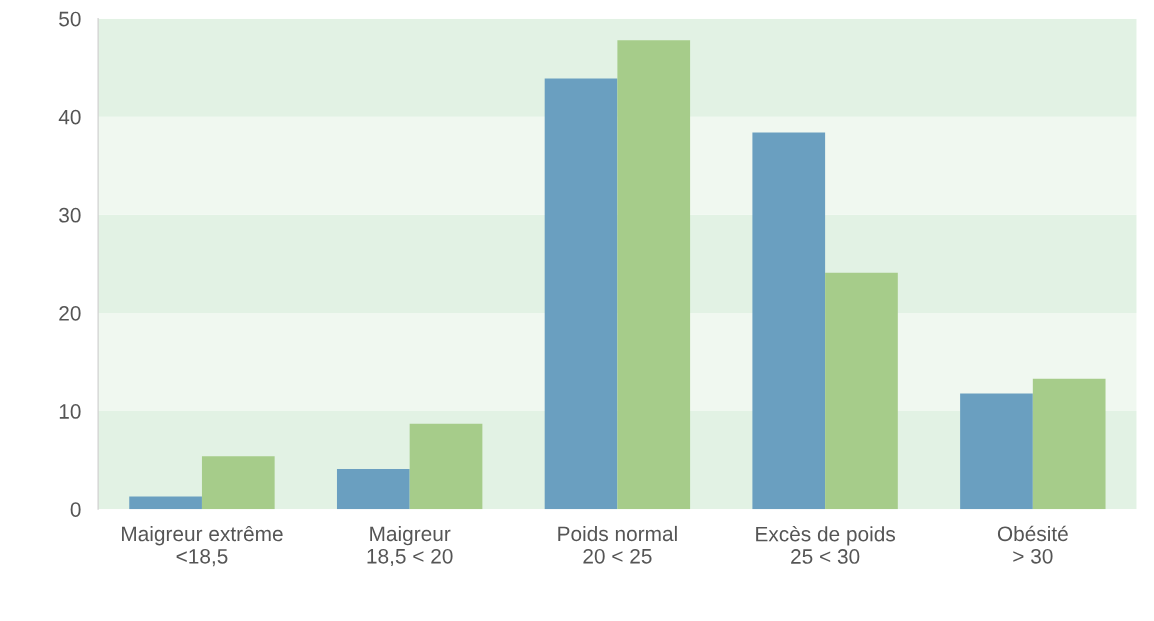 The image size is (1154, 621). What do you see at coordinates (75, 509) in the screenshot?
I see `y-tick-label: 0` at bounding box center [75, 509].